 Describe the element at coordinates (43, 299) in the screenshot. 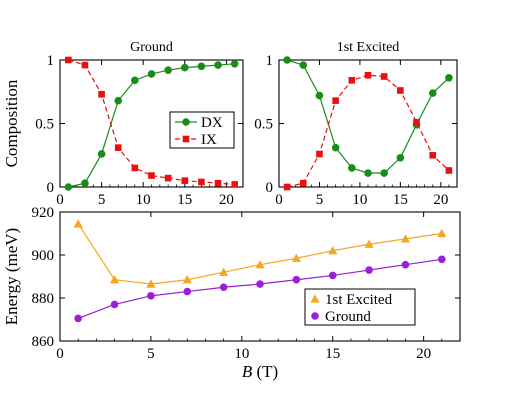

I see `y-tick-label: 880` at that location.